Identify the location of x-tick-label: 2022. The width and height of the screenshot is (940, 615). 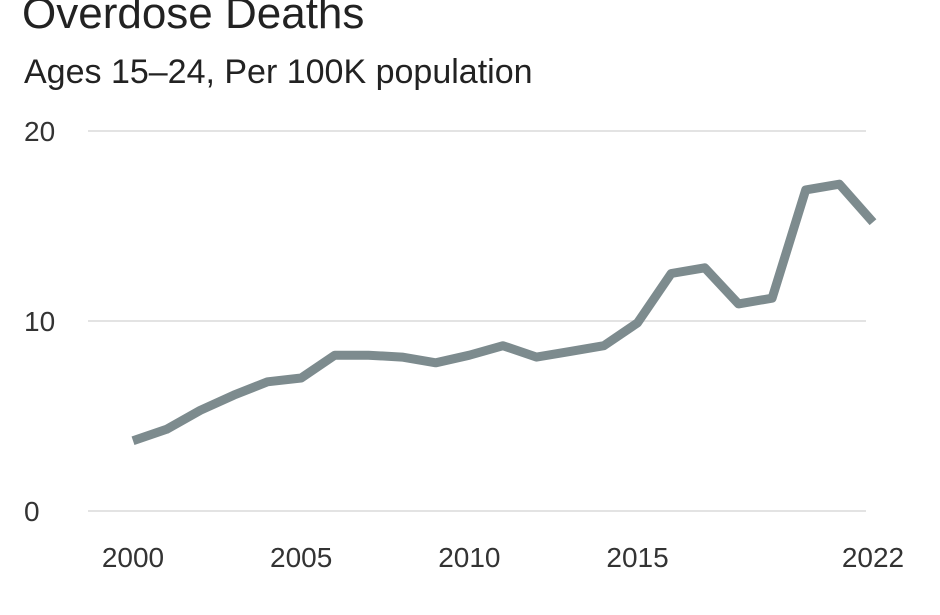
(873, 557).